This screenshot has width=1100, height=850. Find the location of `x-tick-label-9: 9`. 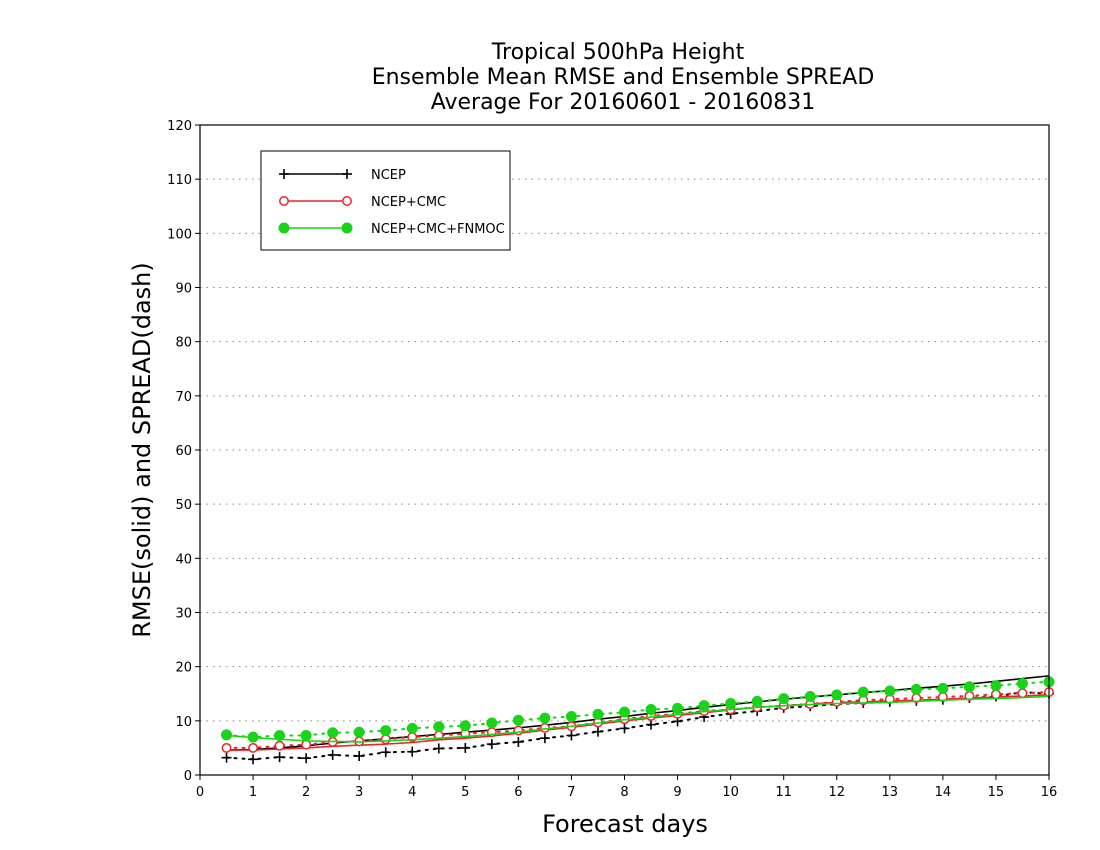

x-tick-label-9: 9 is located at coordinates (677, 792).